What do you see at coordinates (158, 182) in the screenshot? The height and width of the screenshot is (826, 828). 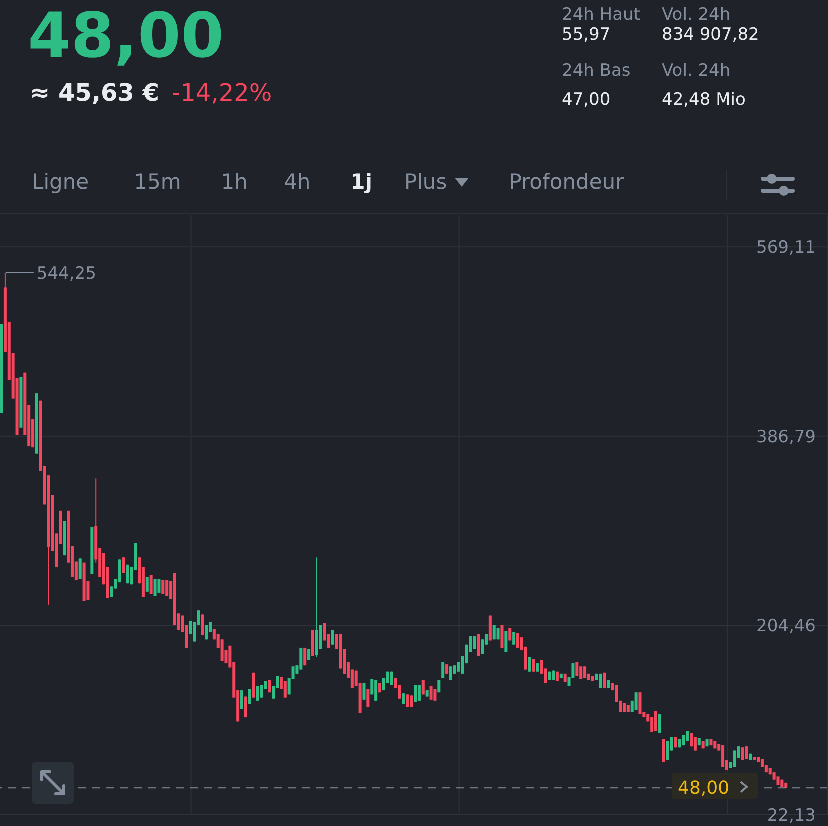 I see `text: 15m` at bounding box center [158, 182].